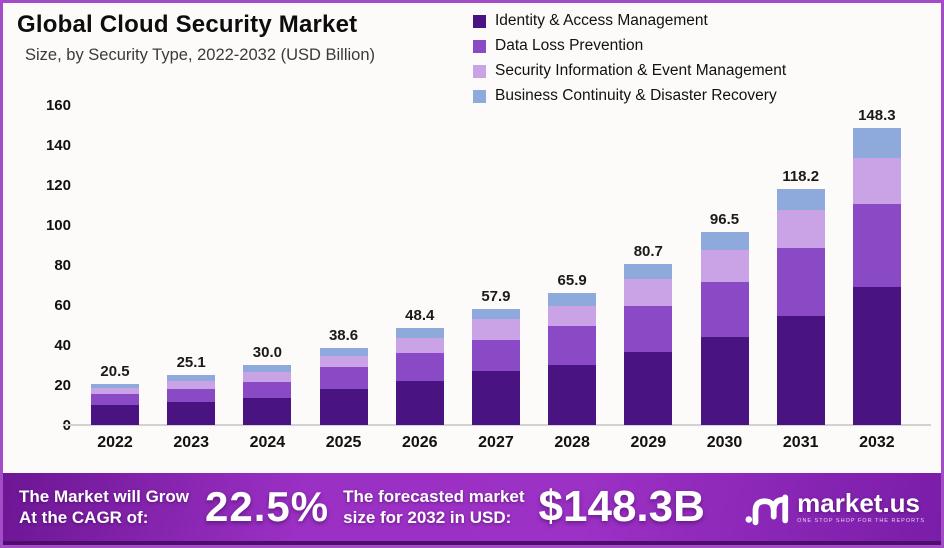  Describe the element at coordinates (267, 506) in the screenshot. I see `cagr-value: 22.5%` at that location.